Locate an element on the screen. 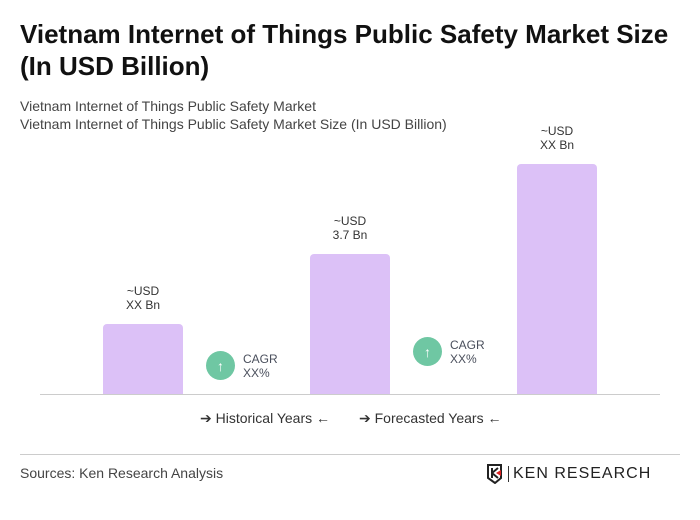 This screenshot has height=520, width=700. logo-mark-icon is located at coordinates (494, 474).